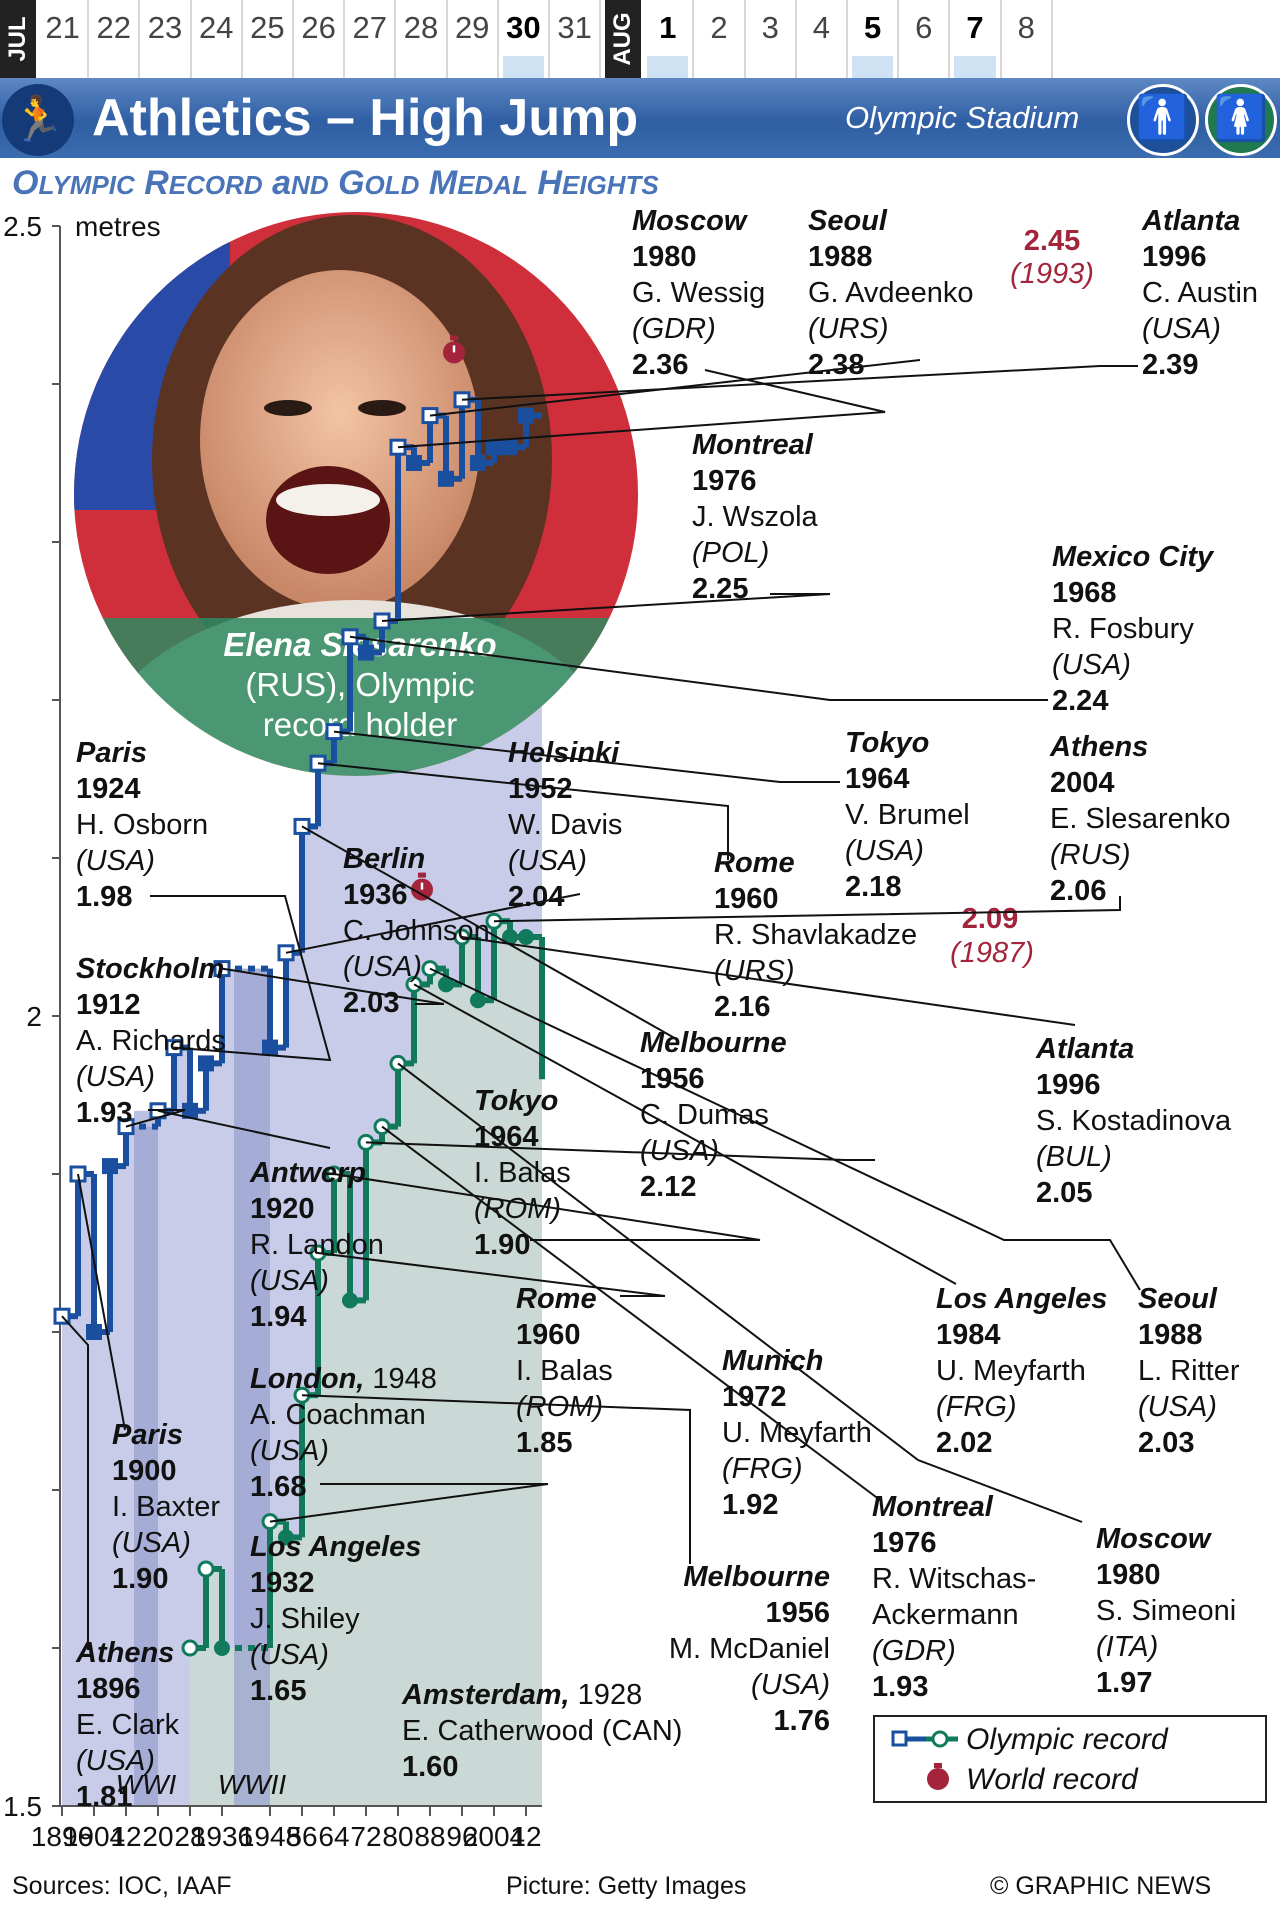 The height and width of the screenshot is (1916, 1280). Describe the element at coordinates (669, 39) in the screenshot. I see `date-aug-1: 1` at that location.